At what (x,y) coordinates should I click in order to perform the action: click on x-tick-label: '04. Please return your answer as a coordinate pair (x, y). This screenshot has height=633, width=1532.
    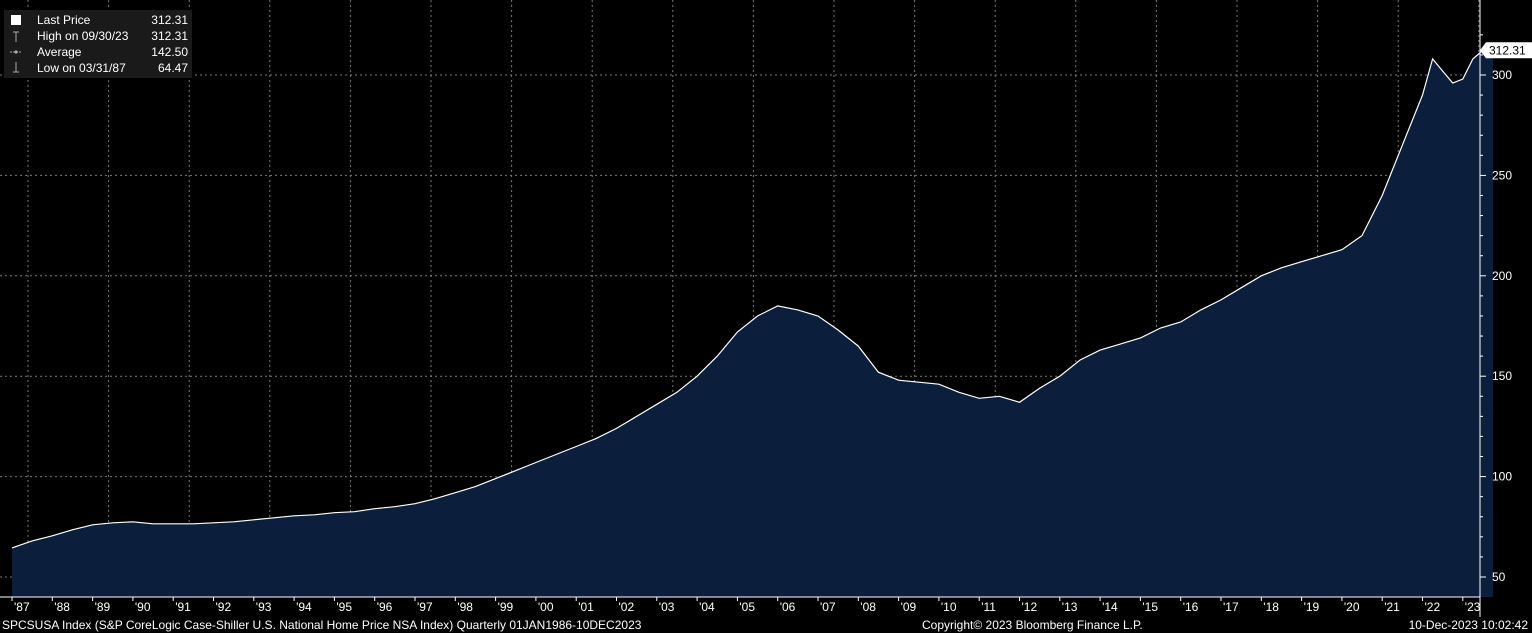
    Looking at the image, I should click on (707, 607).